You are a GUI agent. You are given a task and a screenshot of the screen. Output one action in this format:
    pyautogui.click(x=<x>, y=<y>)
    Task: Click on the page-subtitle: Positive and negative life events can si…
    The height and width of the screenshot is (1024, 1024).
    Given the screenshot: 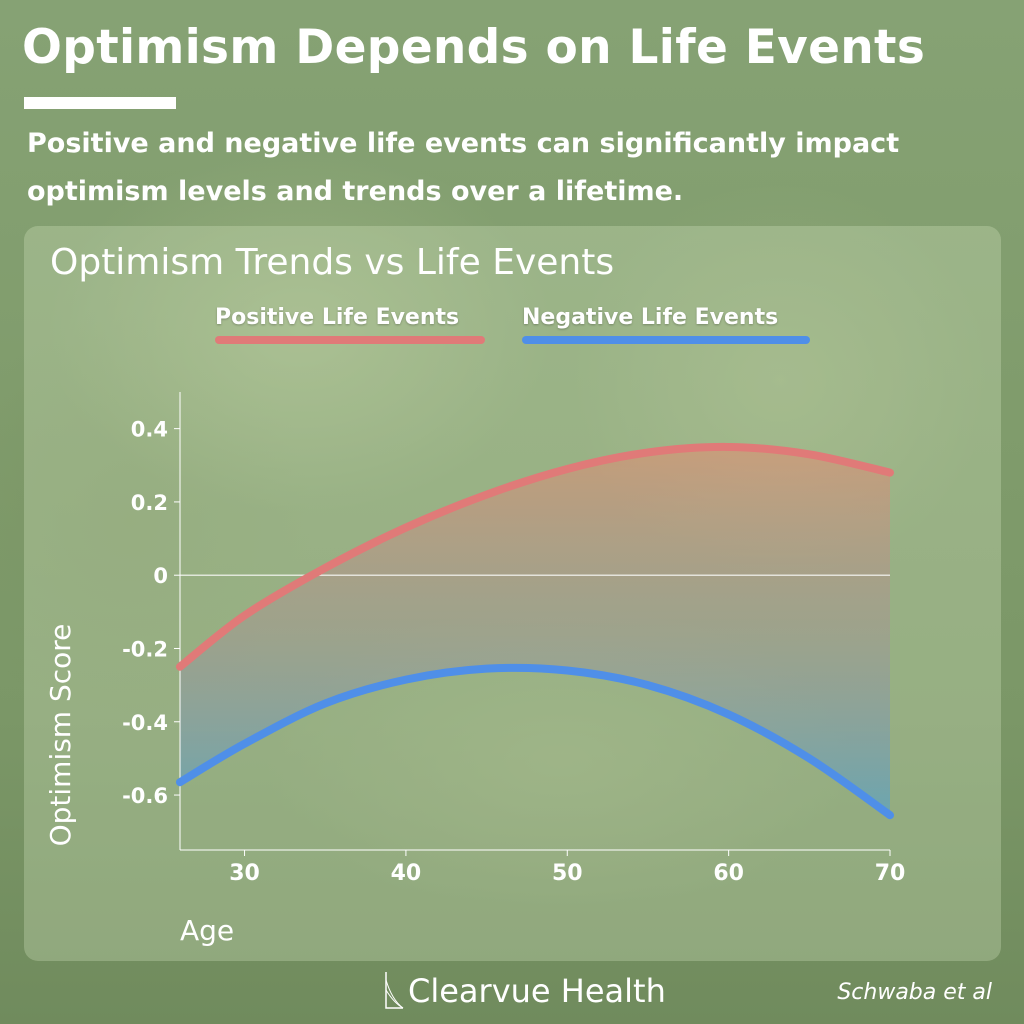 What is the action you would take?
    pyautogui.click(x=463, y=167)
    